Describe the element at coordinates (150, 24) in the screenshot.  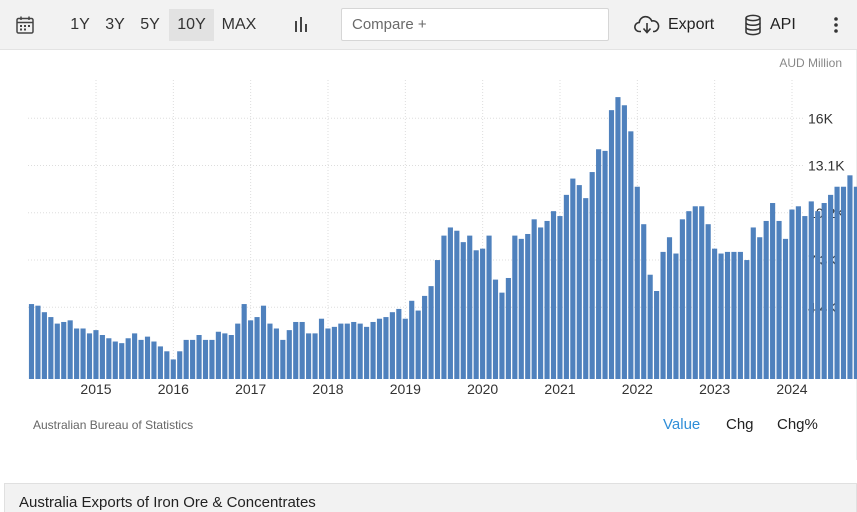
I see `range-5y-button: 5Y` at that location.